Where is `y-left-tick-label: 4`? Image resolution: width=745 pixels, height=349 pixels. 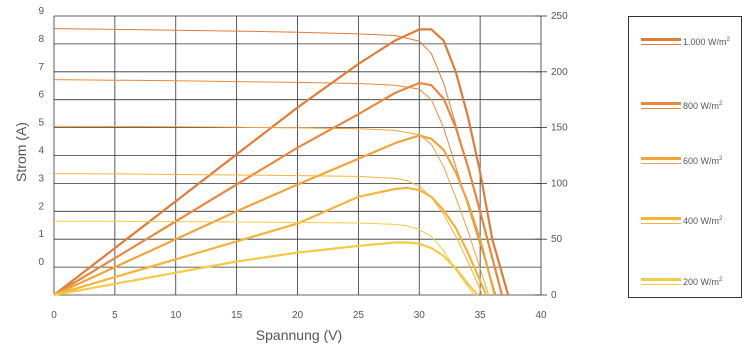 y-left-tick-label: 4 is located at coordinates (41, 151).